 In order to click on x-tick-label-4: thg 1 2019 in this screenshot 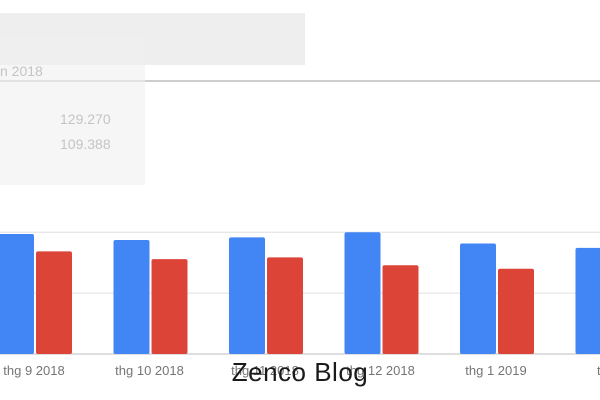, I will do `click(495, 370)`.